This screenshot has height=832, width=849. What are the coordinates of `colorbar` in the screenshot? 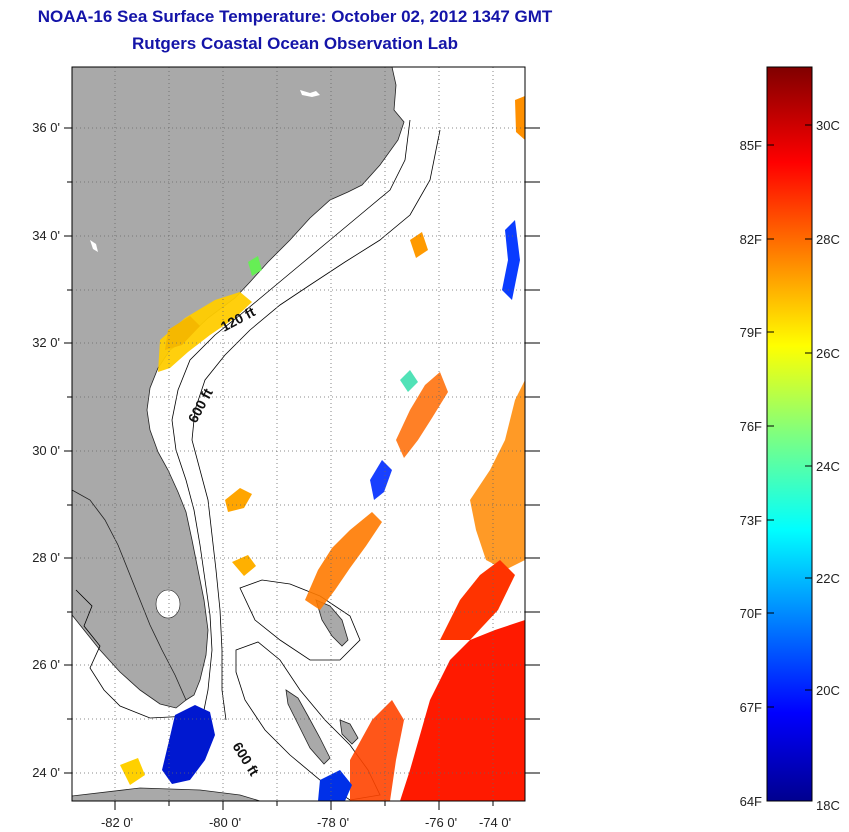 It's located at (789, 434).